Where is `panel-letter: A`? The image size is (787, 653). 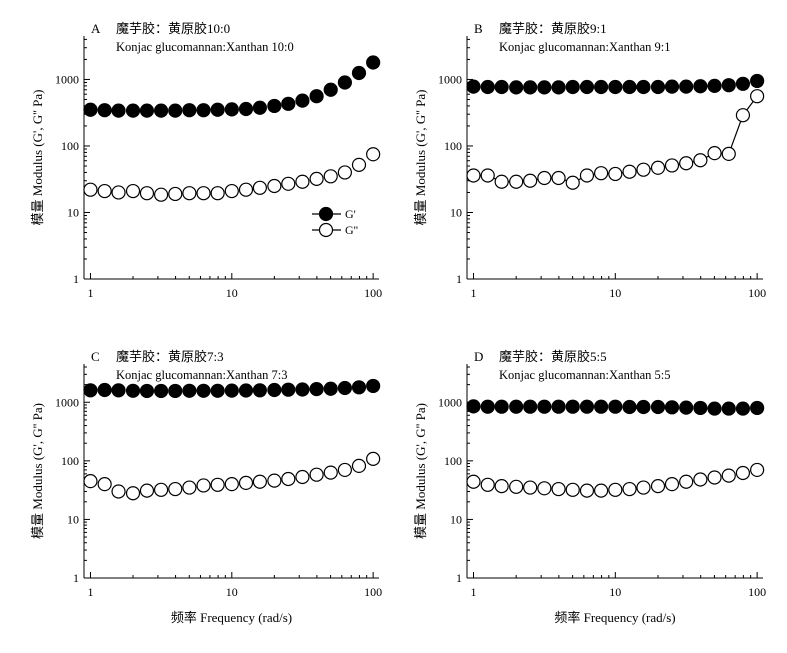 panel-letter: A is located at coordinates (96, 28).